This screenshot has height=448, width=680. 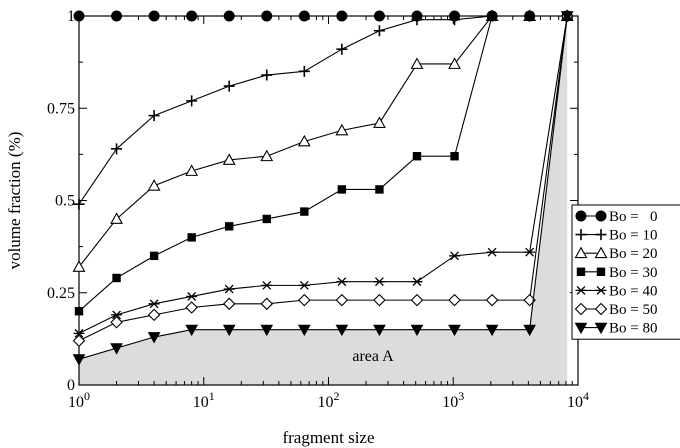 I want to click on x-tick-label: 10³, so click(x=453, y=400).